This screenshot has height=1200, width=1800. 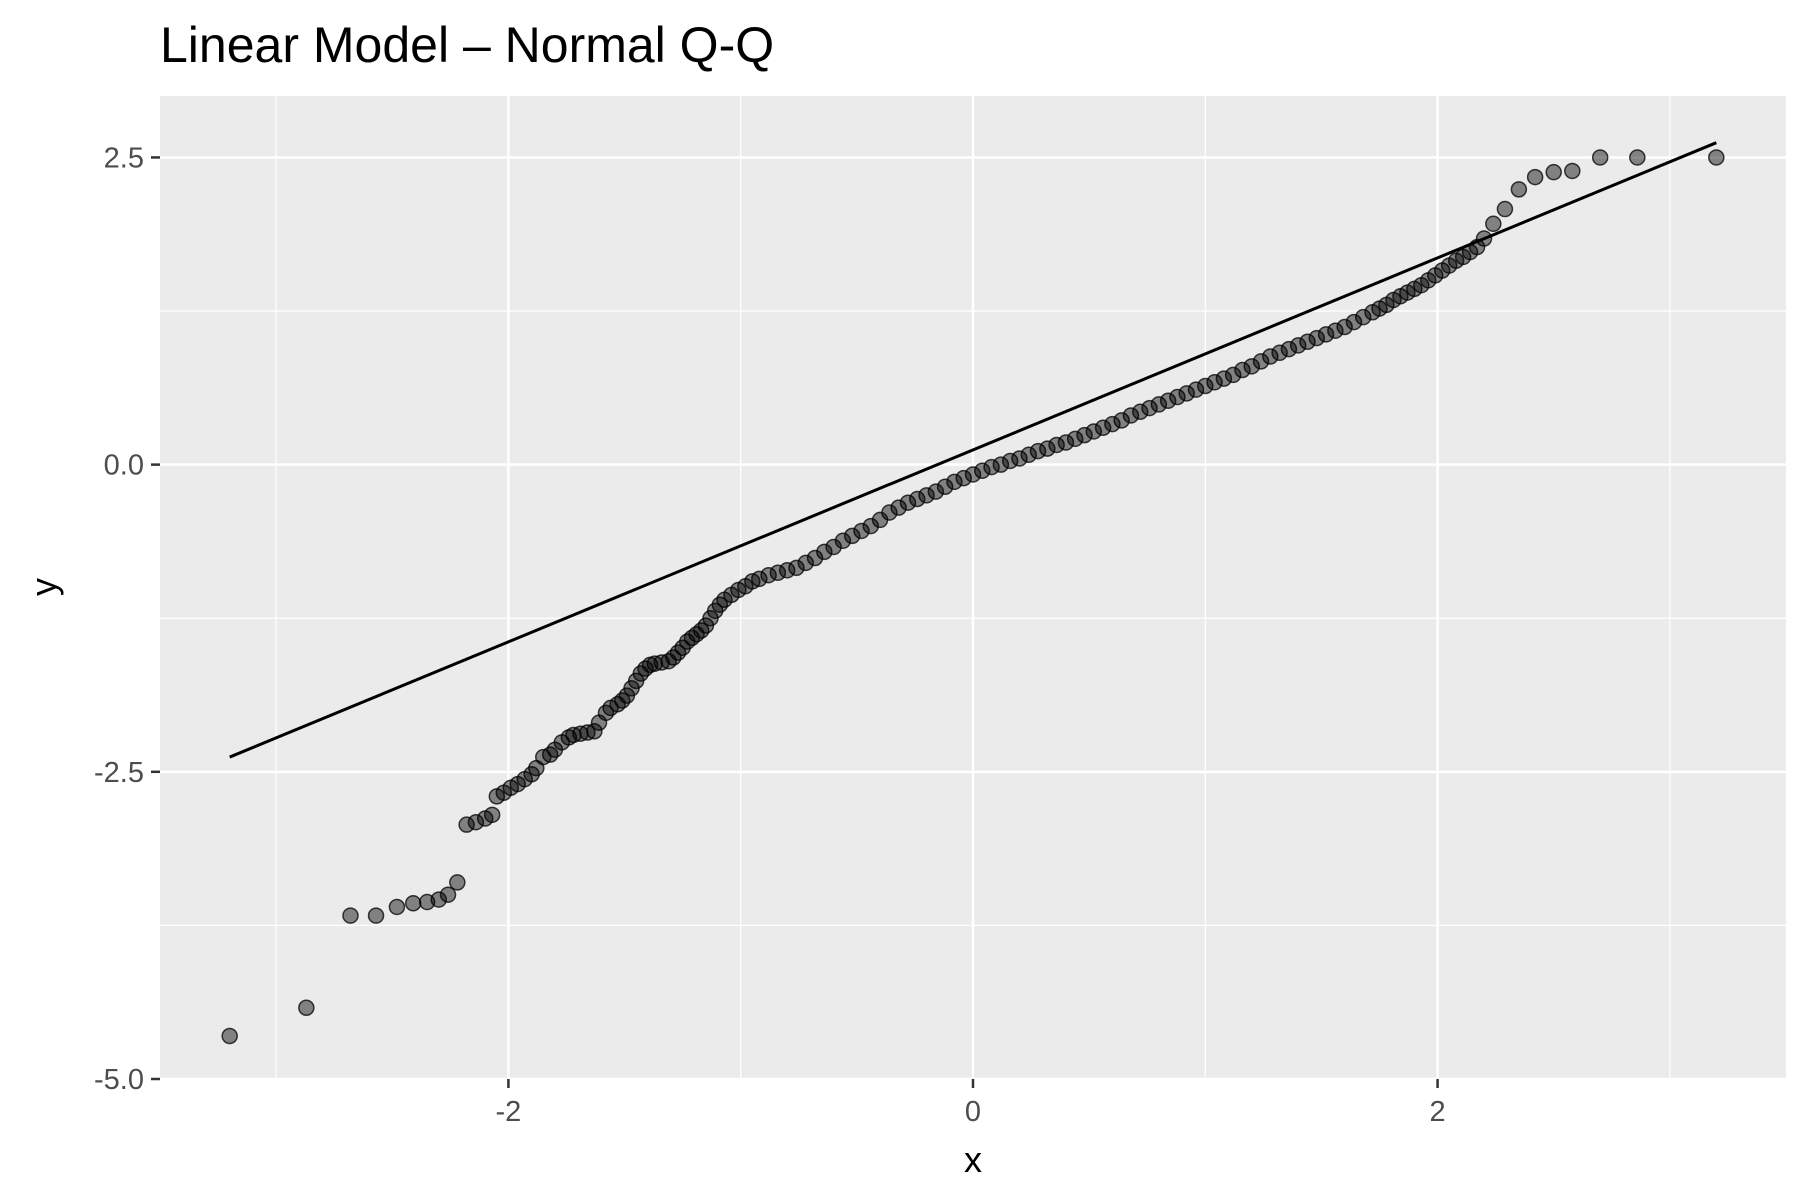 I want to click on x-axis-title: x, so click(x=973, y=1159).